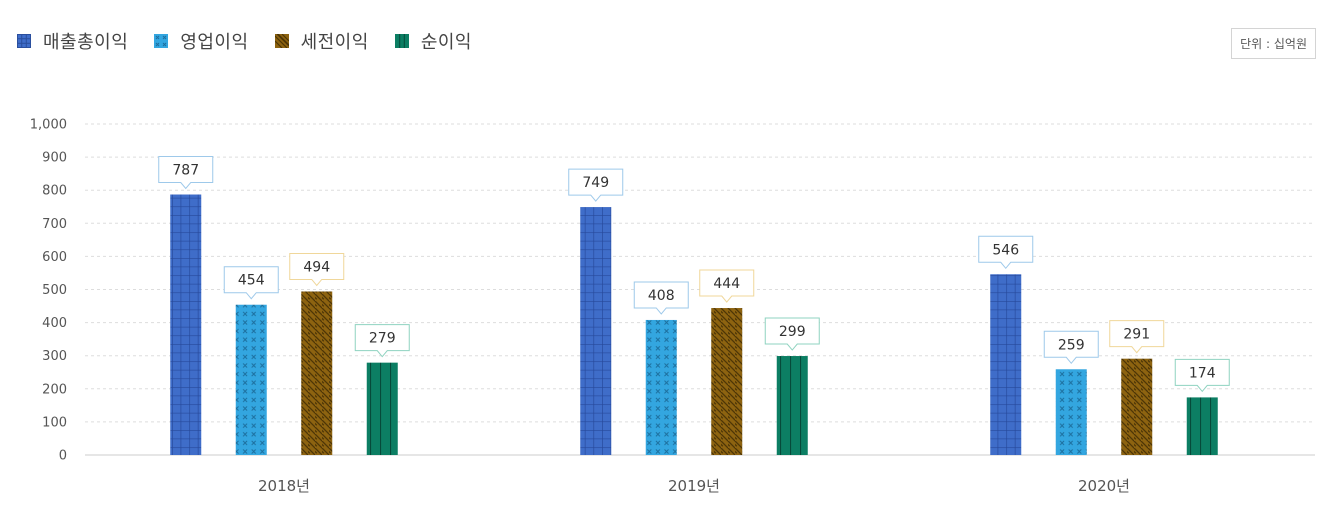  Describe the element at coordinates (63, 456) in the screenshot. I see `y-tick-label: 0` at that location.